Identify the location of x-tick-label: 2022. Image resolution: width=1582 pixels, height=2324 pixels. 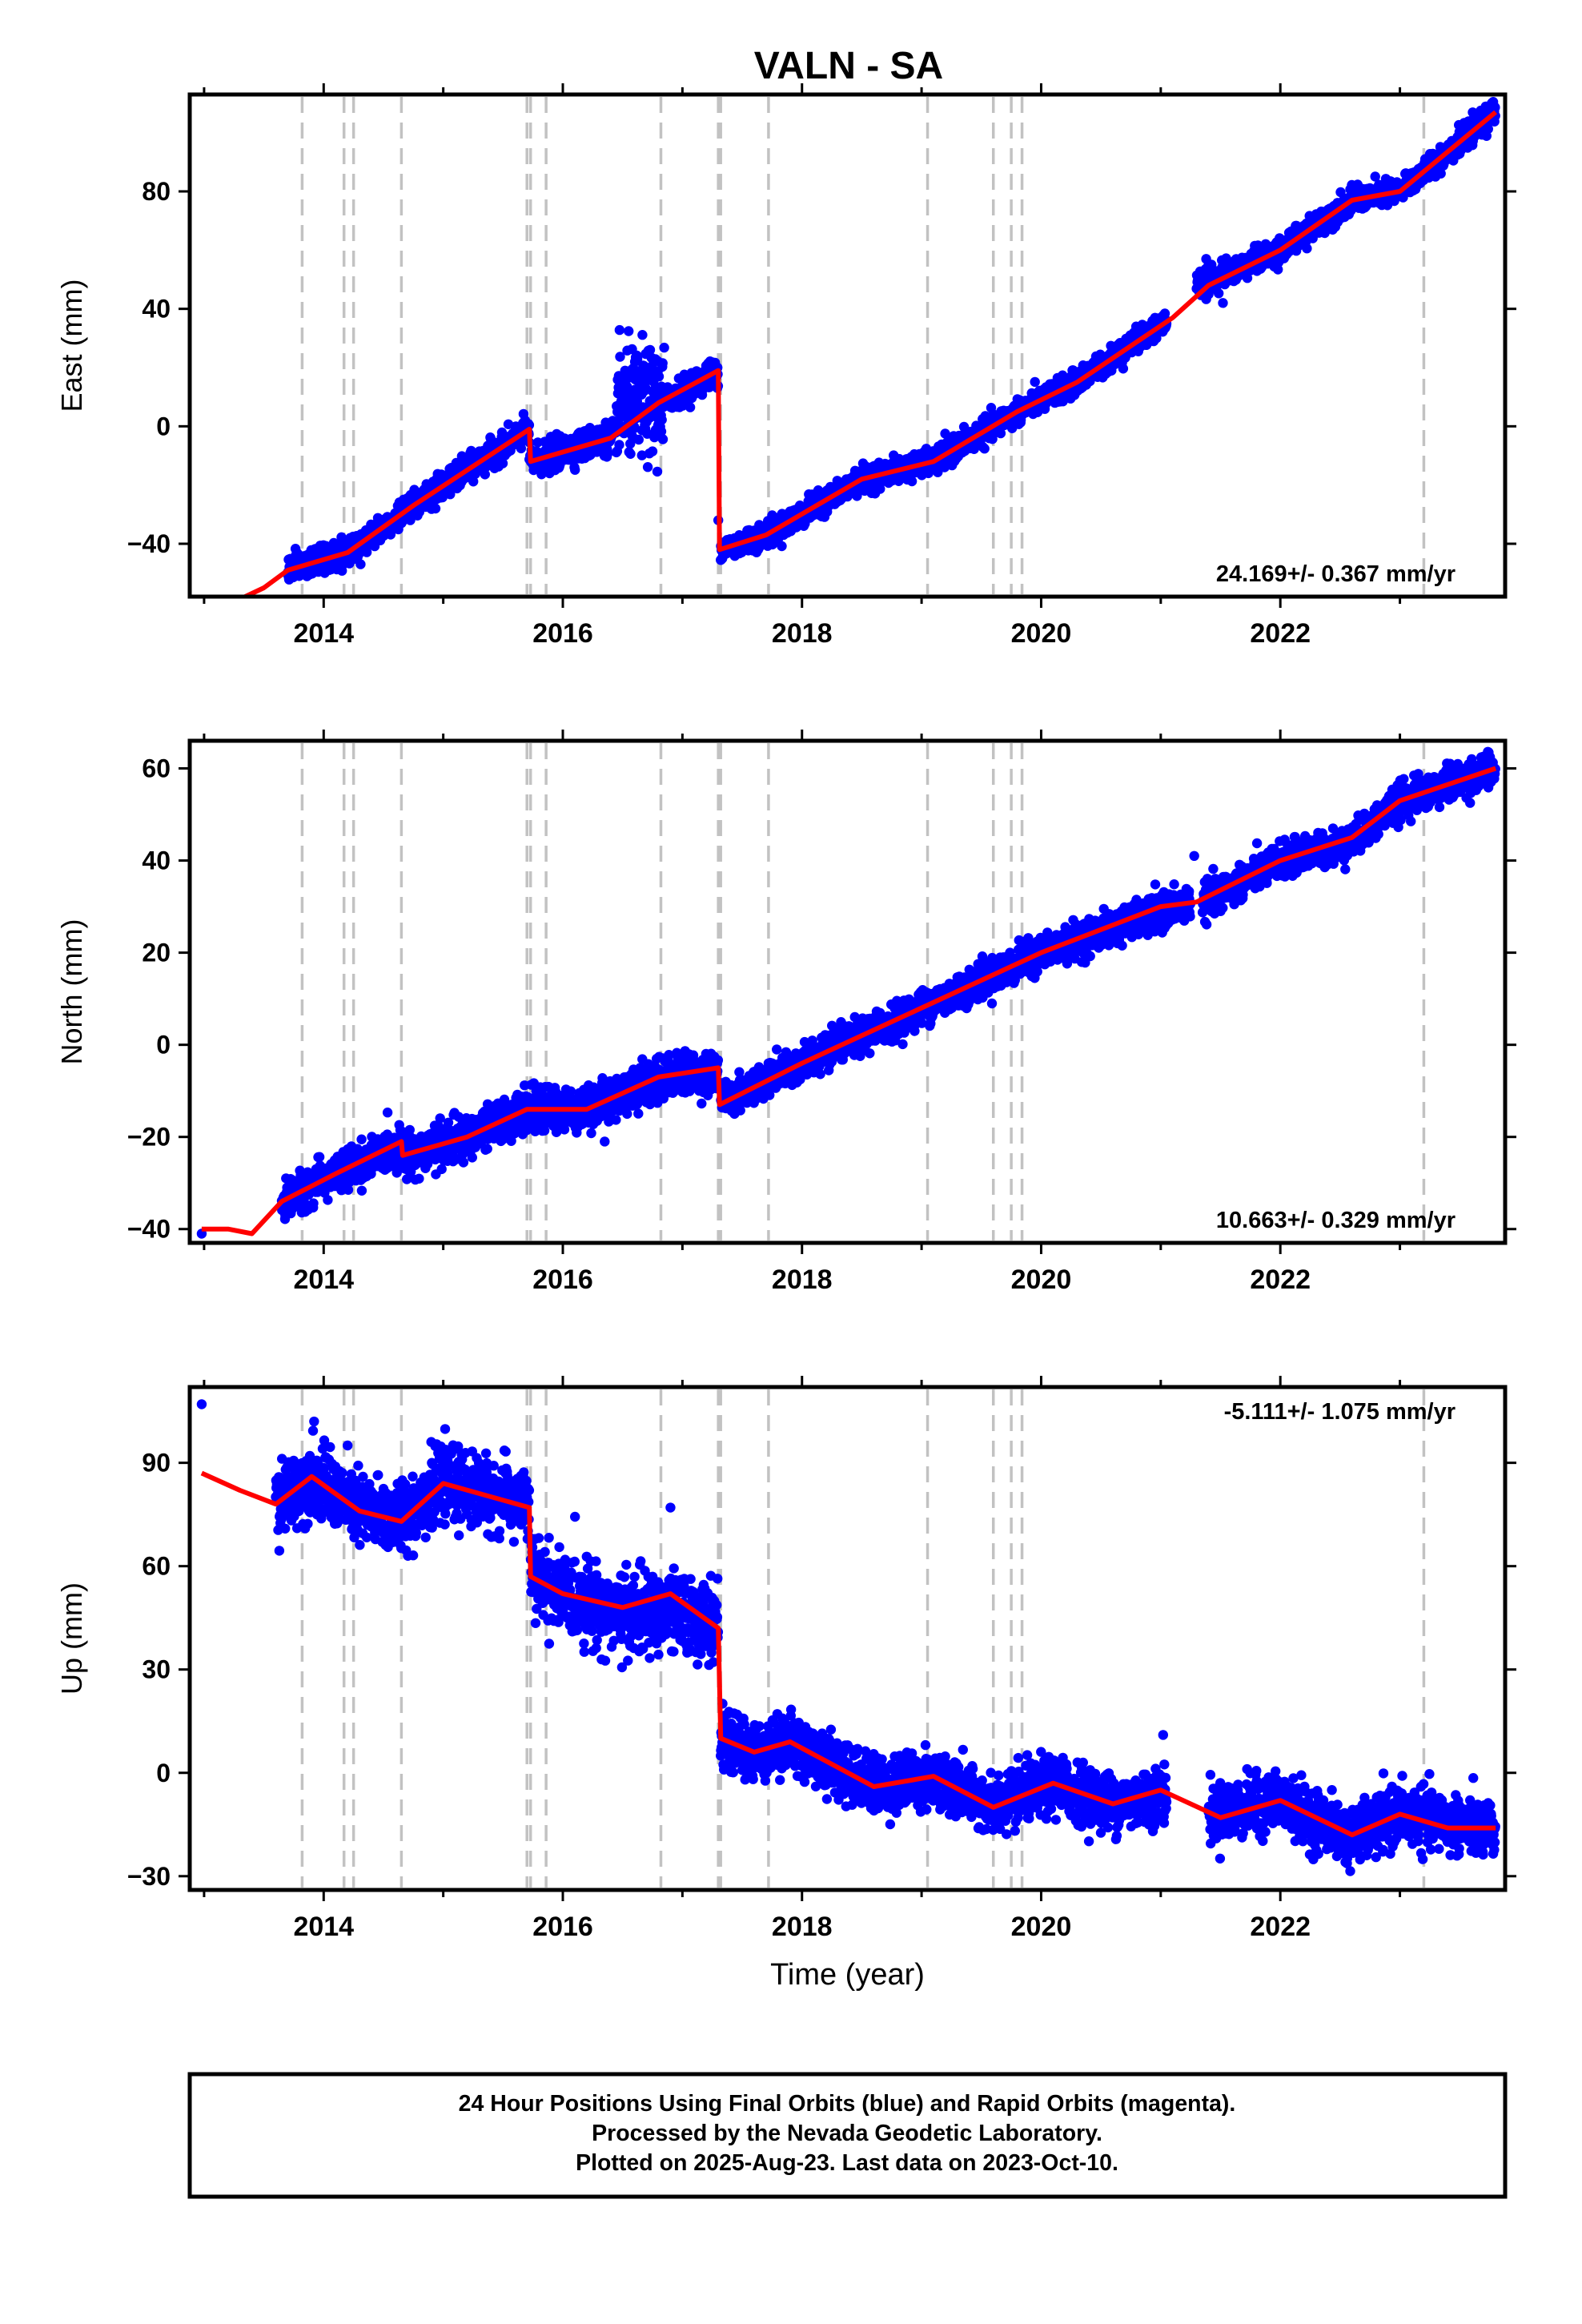
(1280, 633).